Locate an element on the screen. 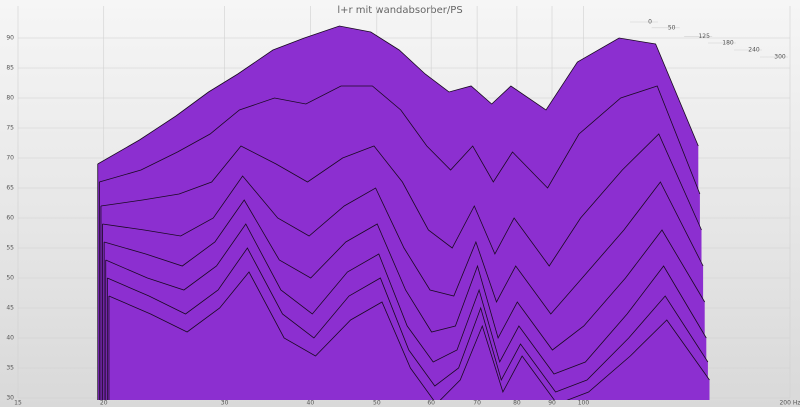  y-tick-label: 75 is located at coordinates (10, 128).